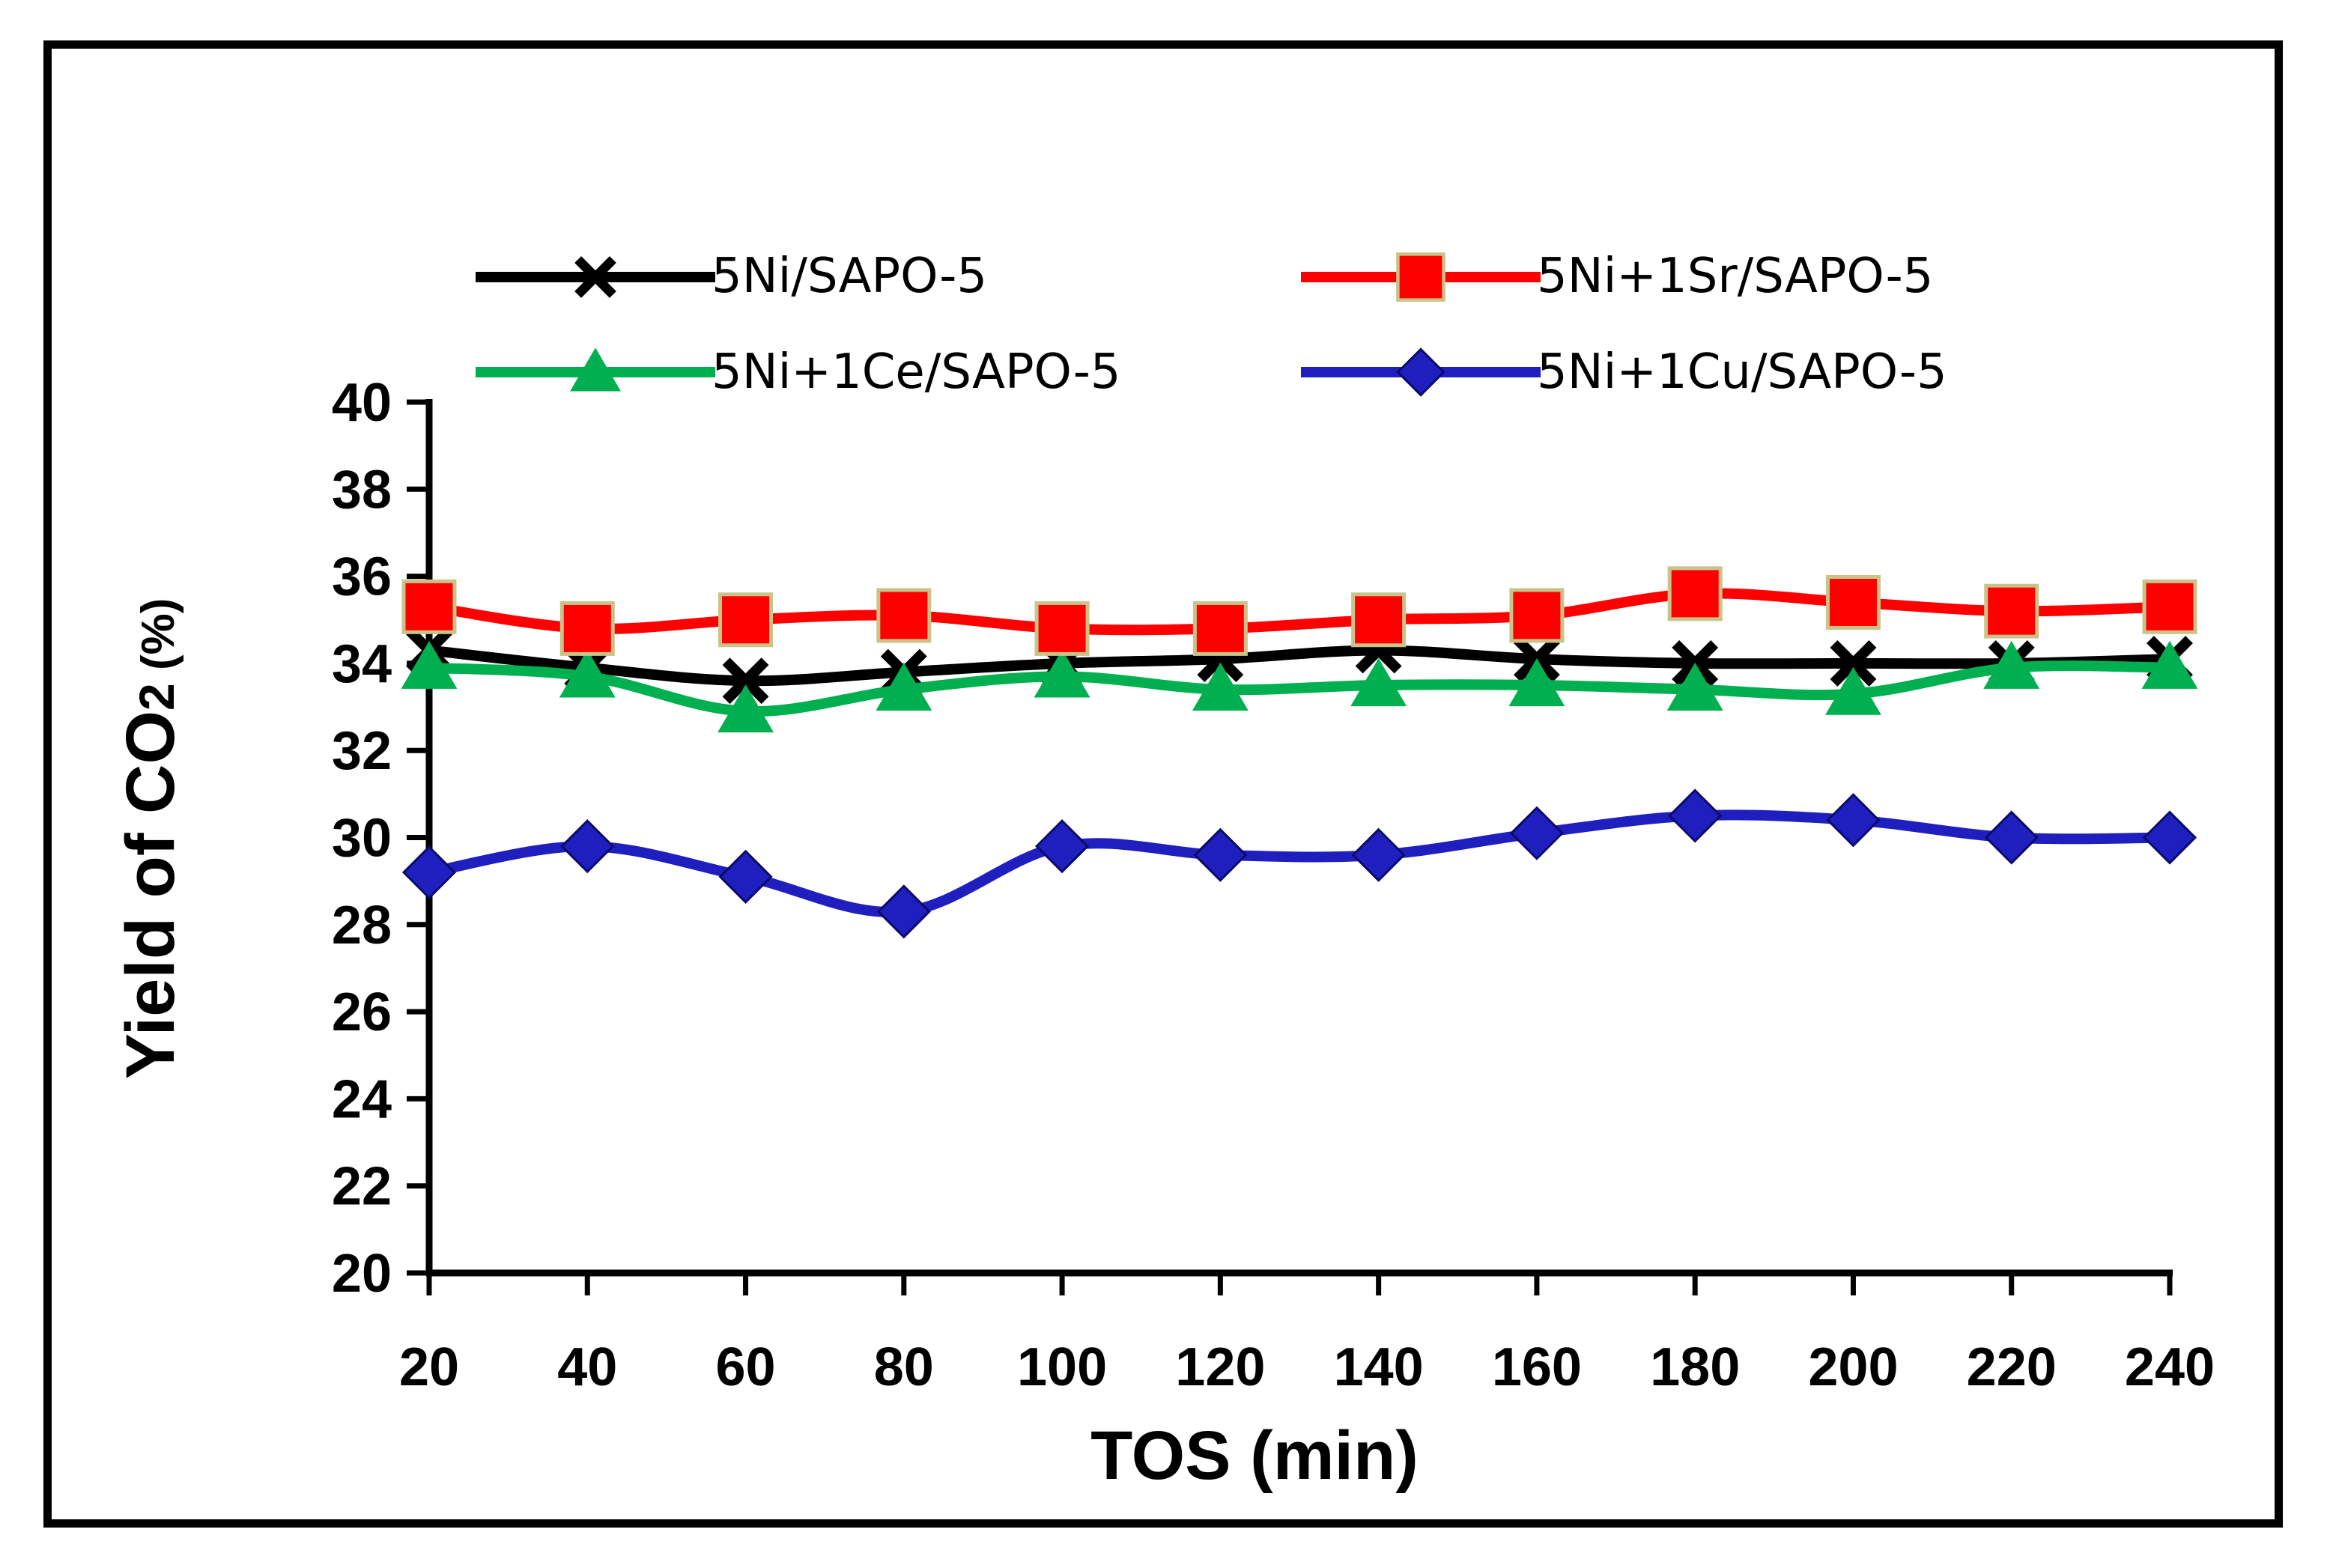  Describe the element at coordinates (1695, 1367) in the screenshot. I see `x-tick-label: 180` at that location.